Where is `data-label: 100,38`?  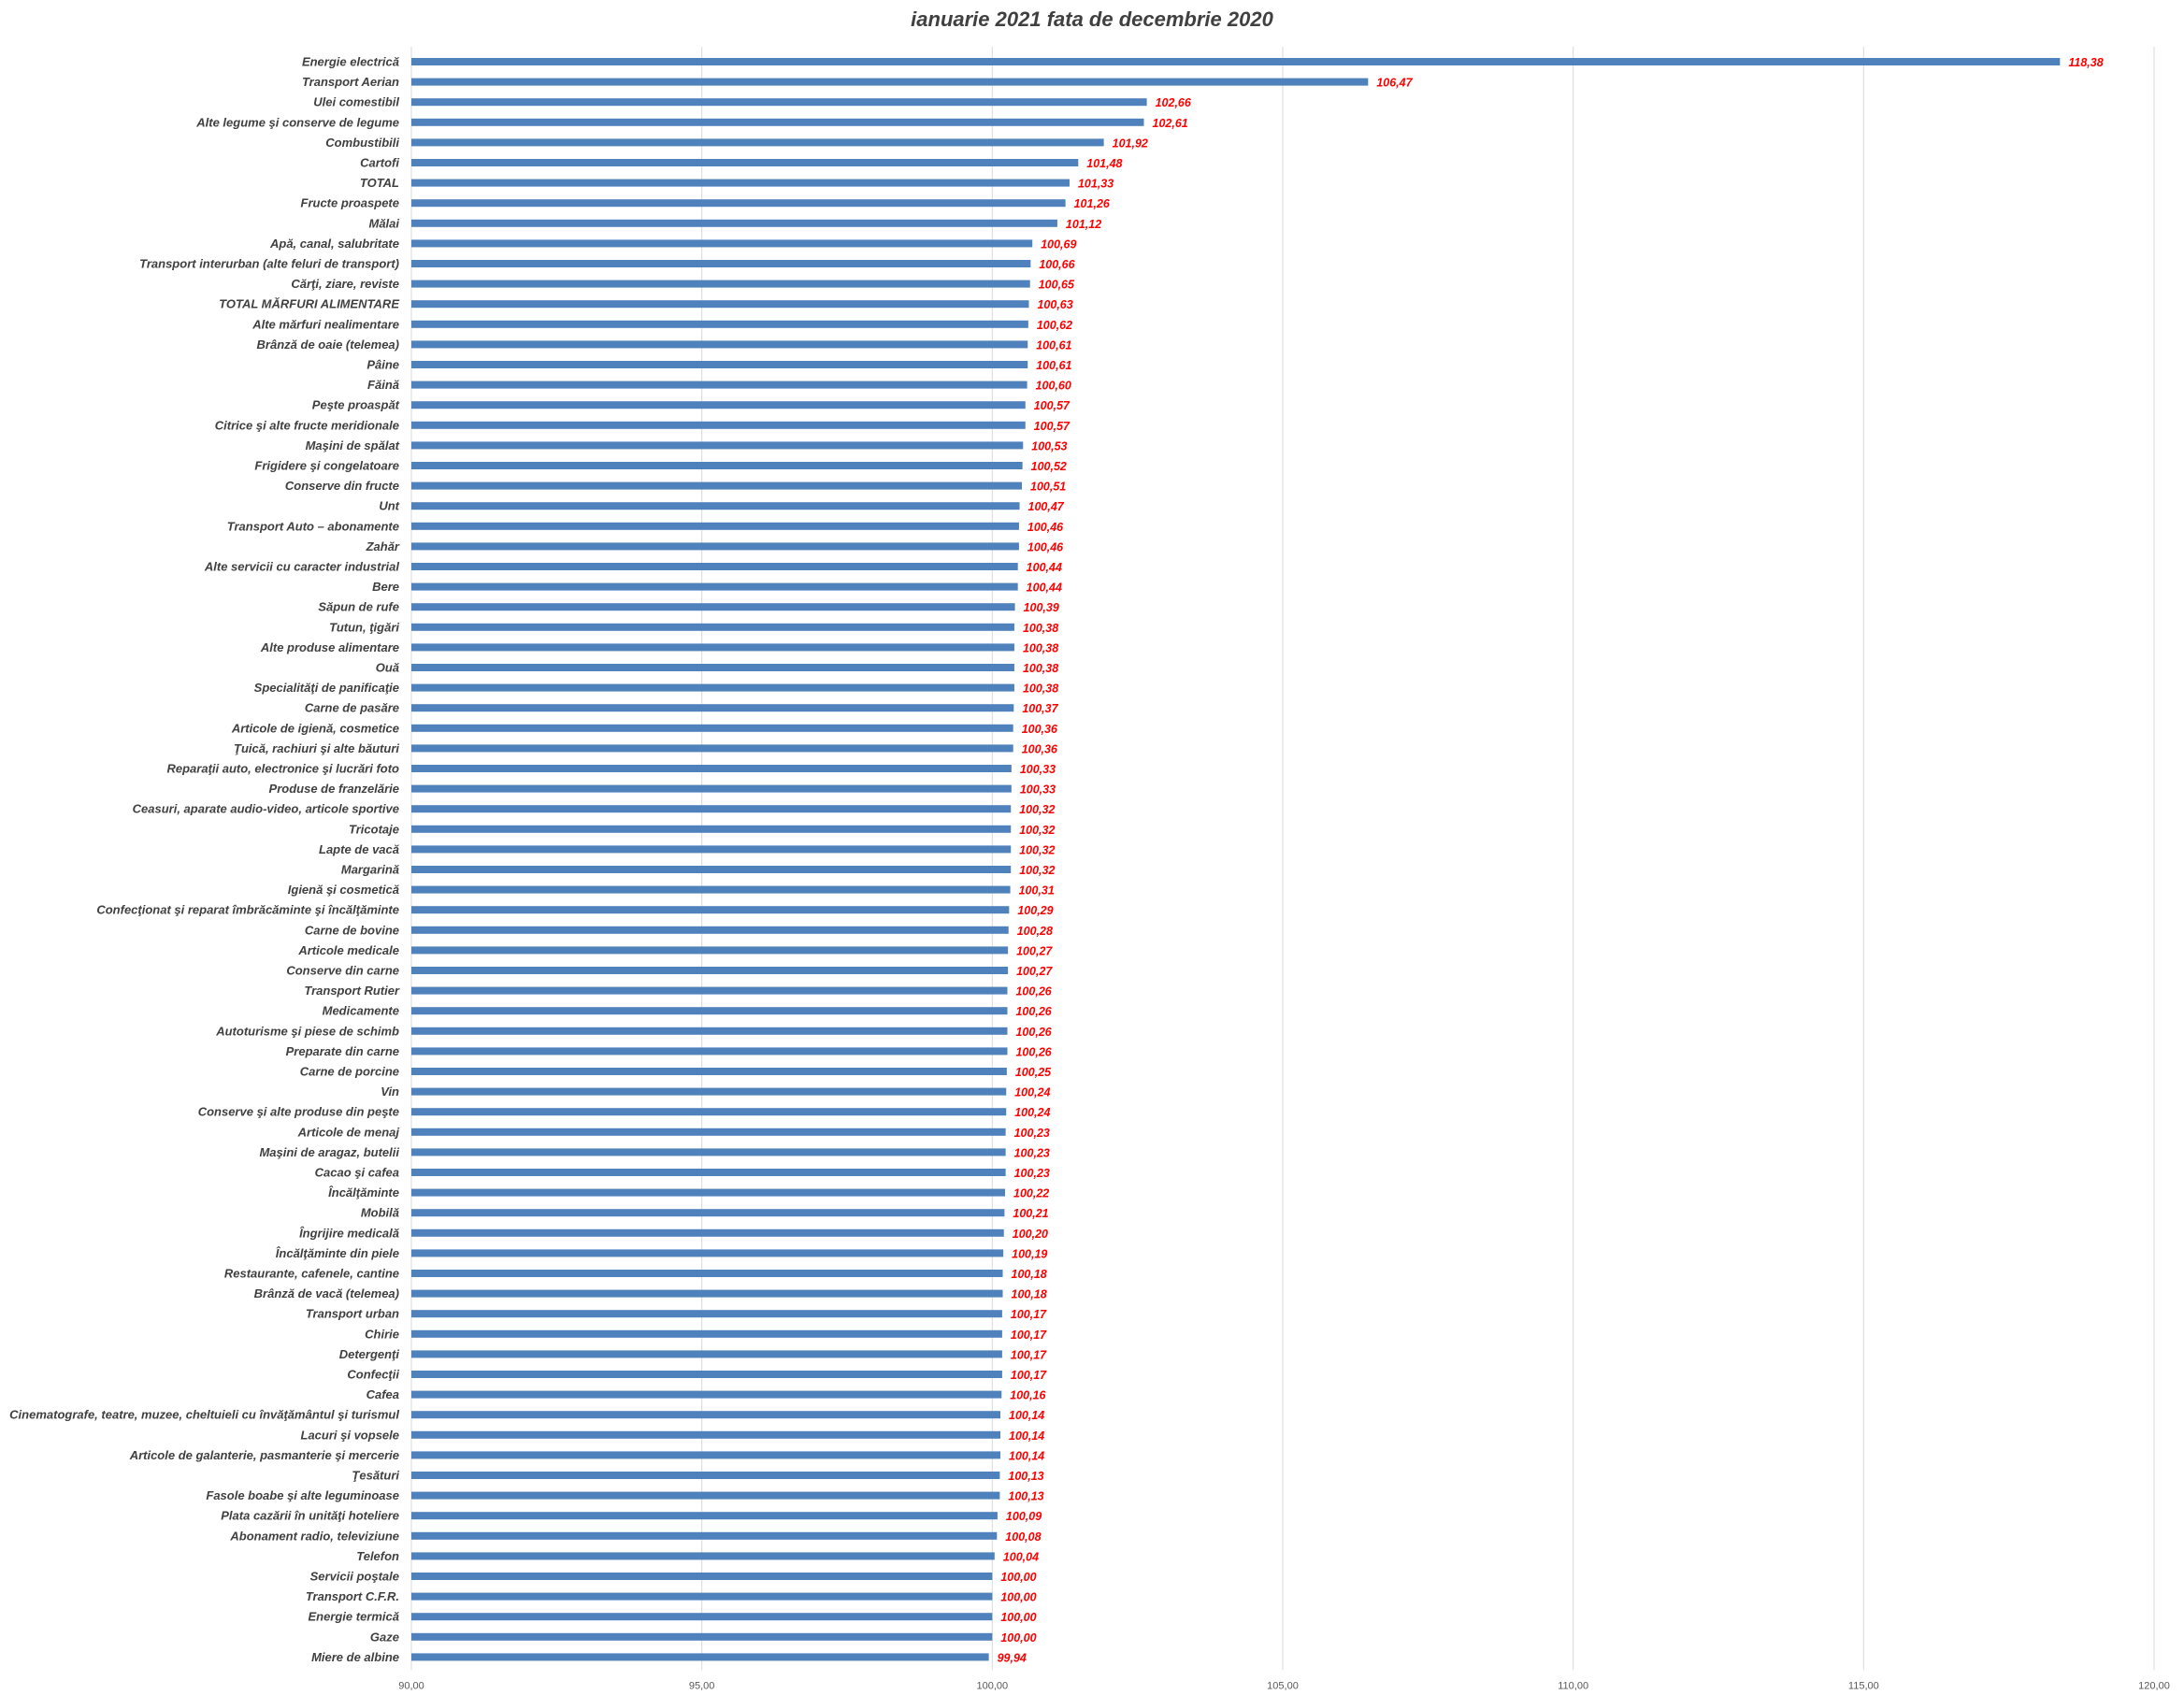 data-label: 100,38 is located at coordinates (1040, 668).